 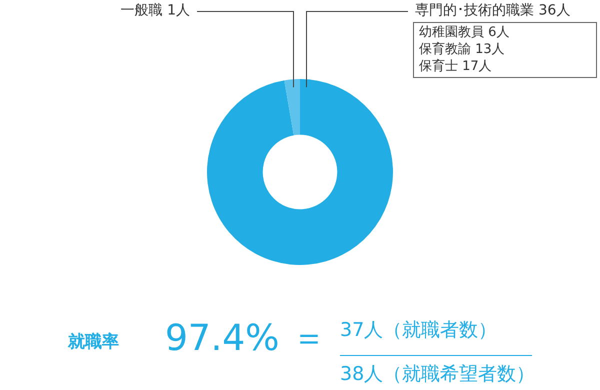 What do you see at coordinates (464, 33) in the screenshot?
I see `text: 幼稚園教員 6人` at bounding box center [464, 33].